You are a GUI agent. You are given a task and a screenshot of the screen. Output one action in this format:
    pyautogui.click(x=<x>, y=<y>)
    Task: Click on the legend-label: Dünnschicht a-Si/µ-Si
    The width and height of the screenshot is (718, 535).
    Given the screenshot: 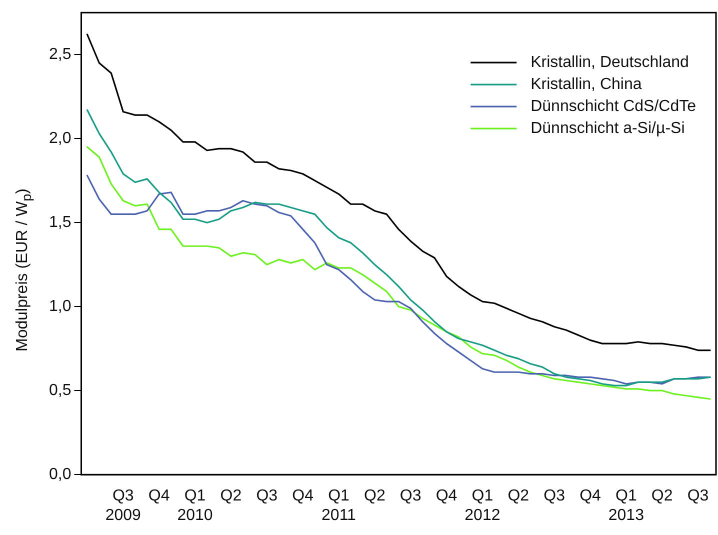 What is the action you would take?
    pyautogui.click(x=607, y=129)
    